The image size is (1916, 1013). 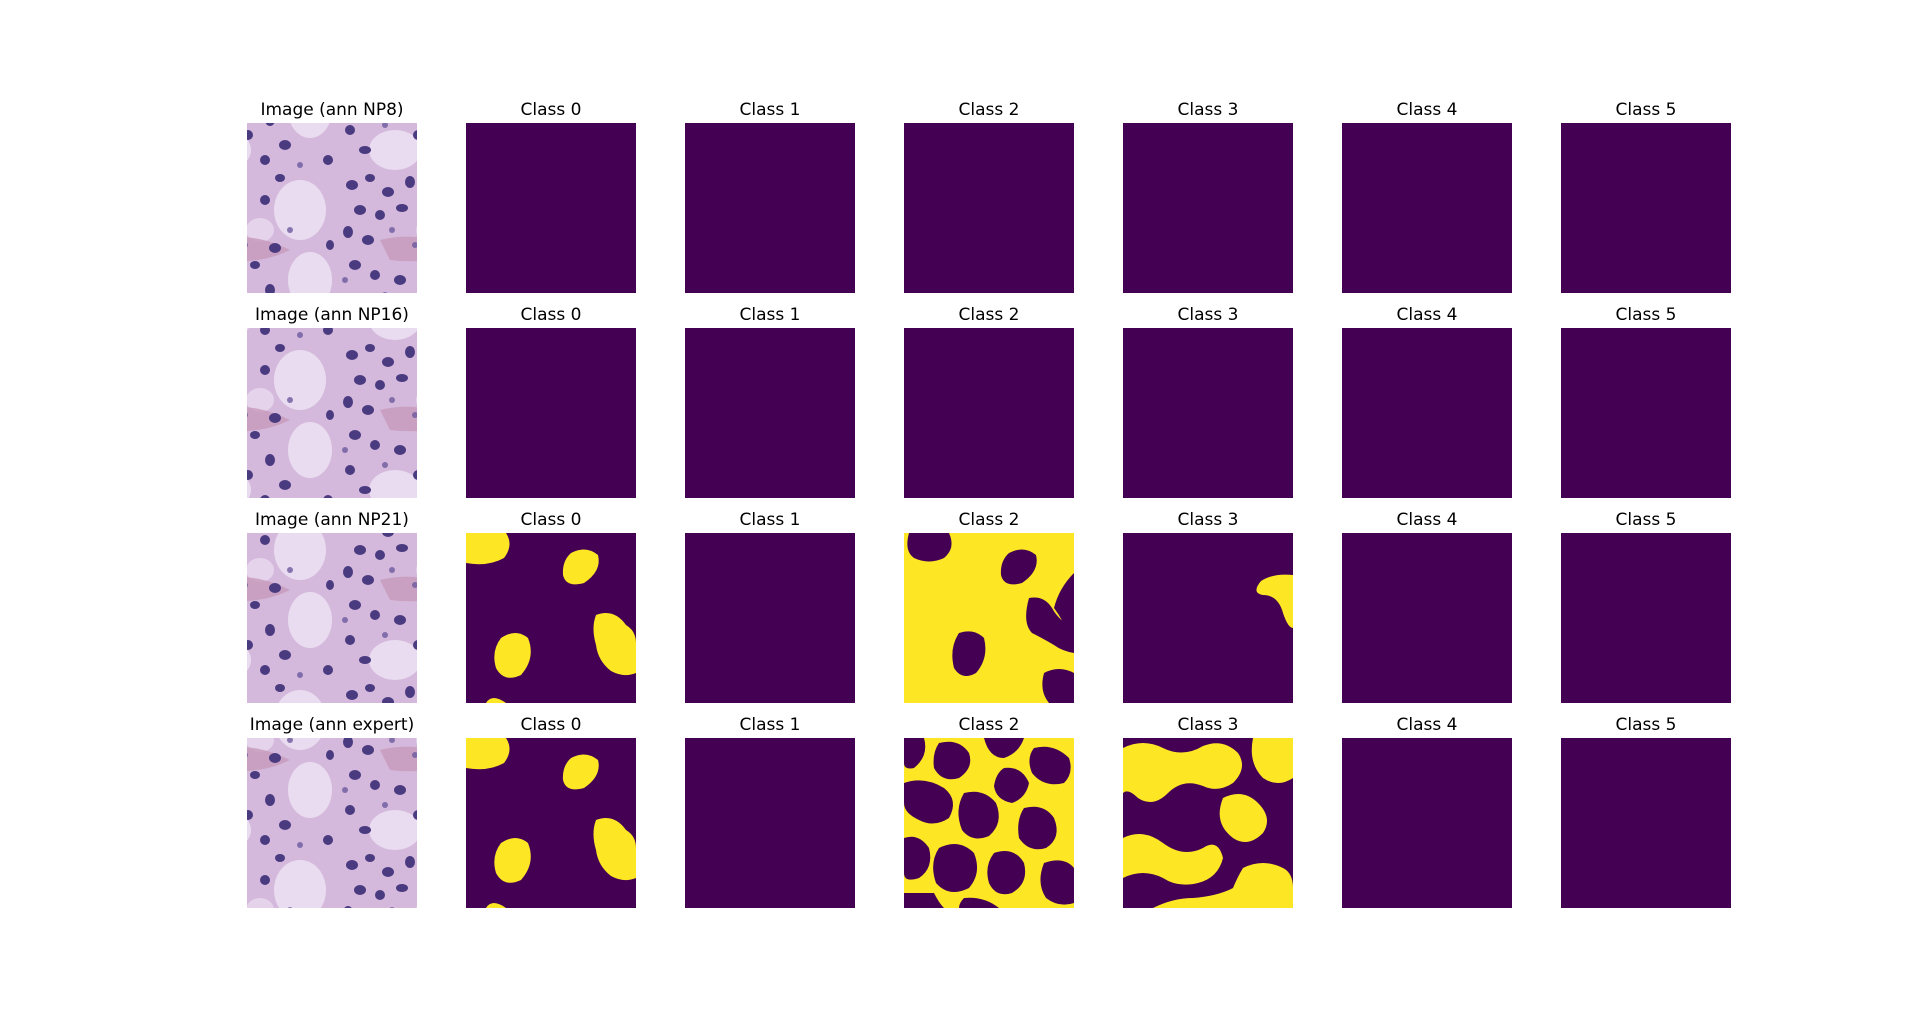 I want to click on image-panel: Image (ann NP21), so click(x=332, y=606).